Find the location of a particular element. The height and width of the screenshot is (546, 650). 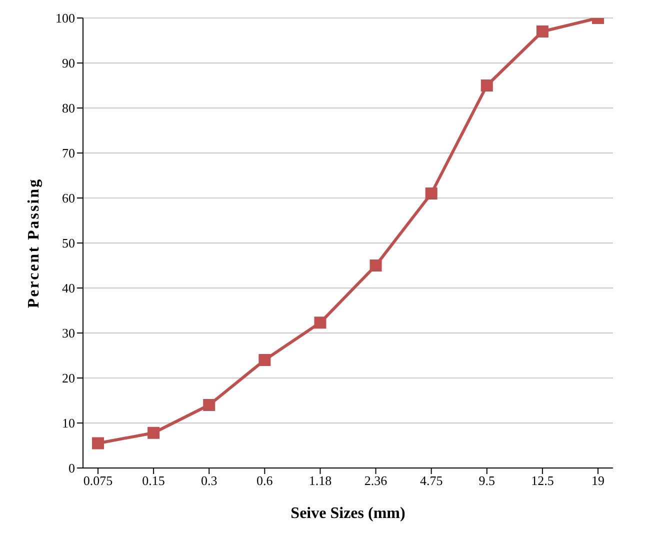

y-tick-label: 50 is located at coordinates (68, 243).